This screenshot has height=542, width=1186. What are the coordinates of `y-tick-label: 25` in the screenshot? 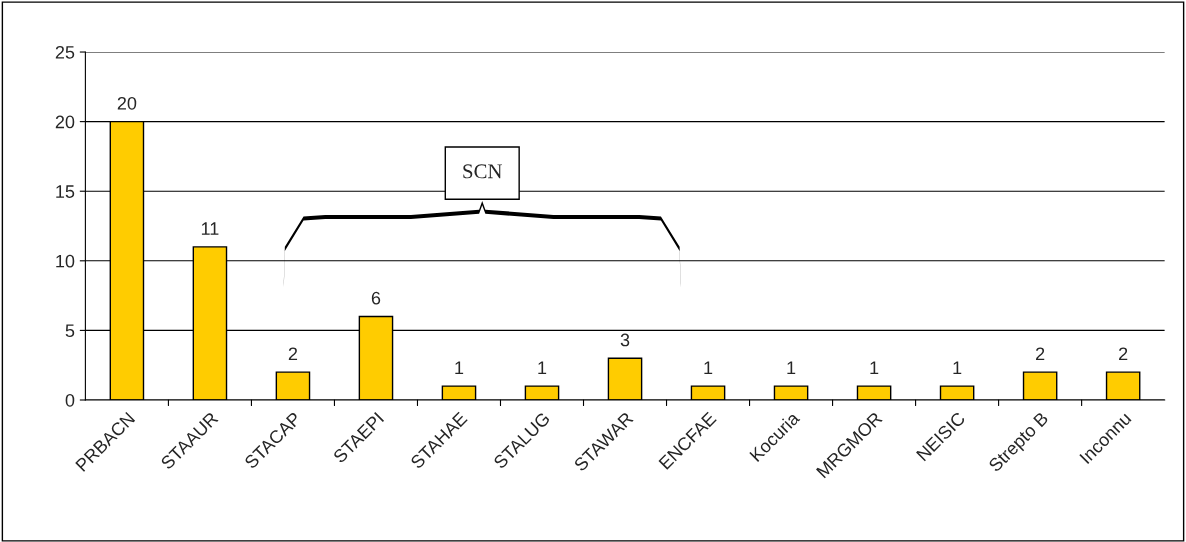 It's located at (65, 52).